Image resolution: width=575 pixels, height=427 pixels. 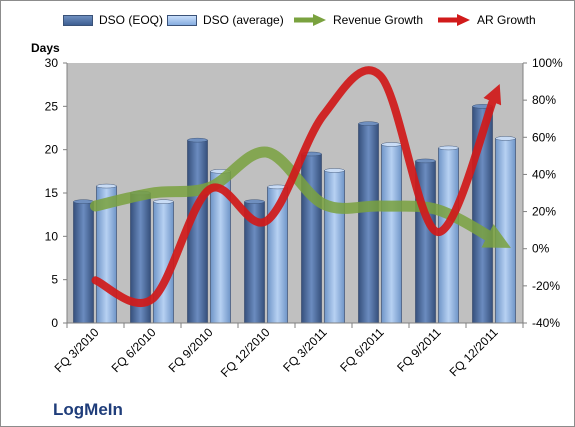 I want to click on x-tick-label: FQ 12/2010, so click(x=245, y=352).